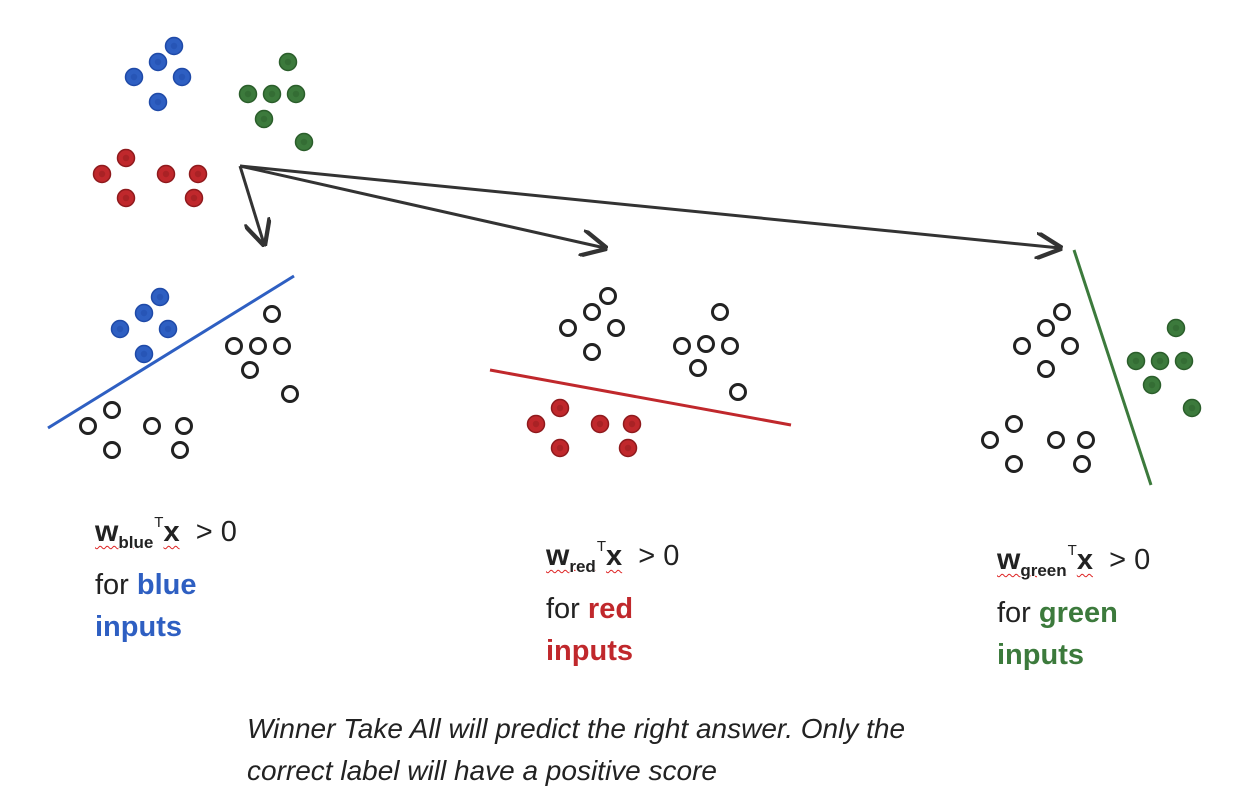 This screenshot has height=810, width=1248. Describe the element at coordinates (589, 651) in the screenshot. I see `red-inputs-word: inputs` at that location.